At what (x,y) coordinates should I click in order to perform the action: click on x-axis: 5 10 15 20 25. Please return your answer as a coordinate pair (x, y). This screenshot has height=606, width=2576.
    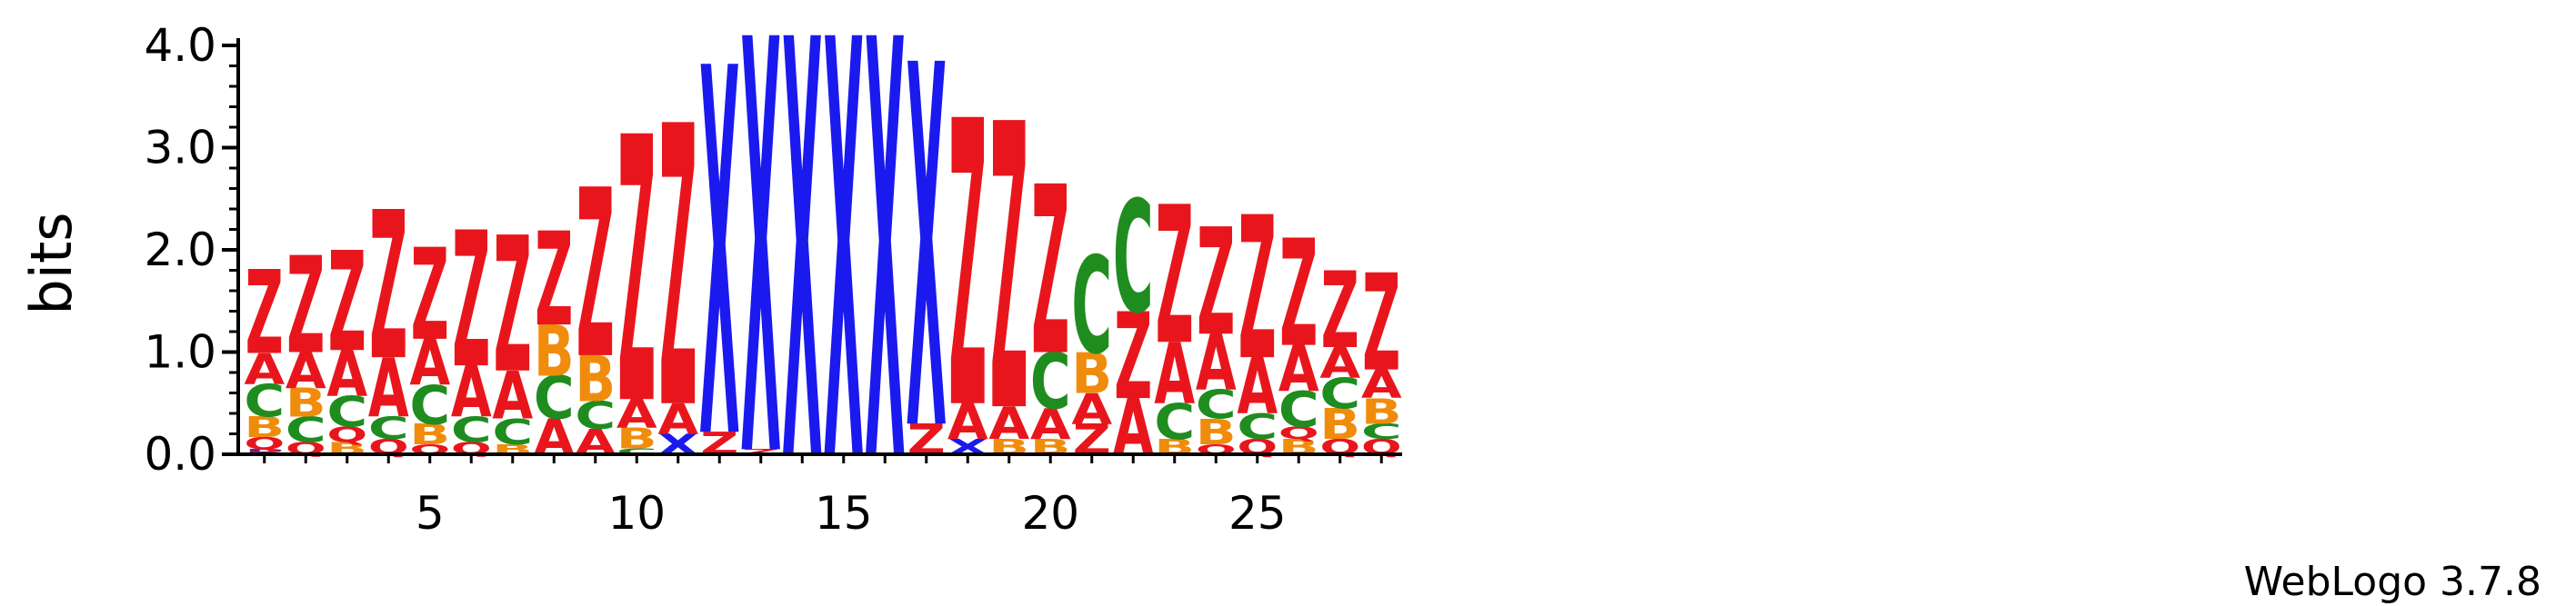
    Looking at the image, I should click on (820, 496).